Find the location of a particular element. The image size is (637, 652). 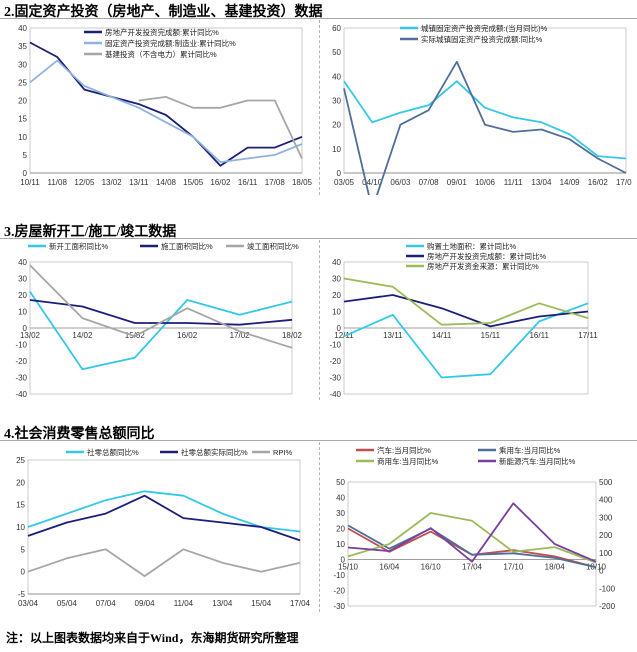

y-tick-label: 15 is located at coordinates (20, 505).